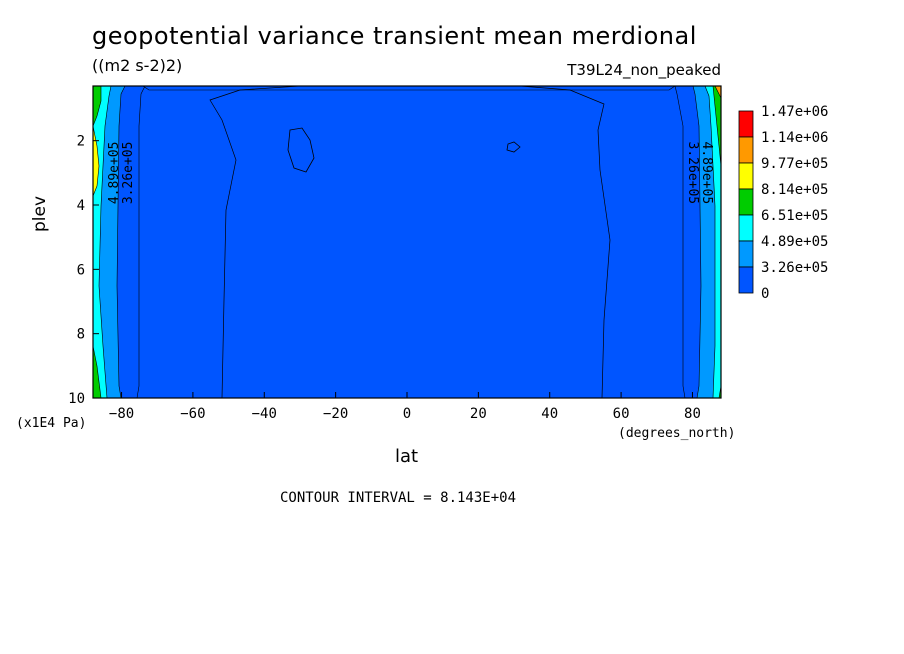 Image resolution: width=904 pixels, height=654 pixels. Describe the element at coordinates (765, 294) in the screenshot. I see `legend-label: 0` at that location.